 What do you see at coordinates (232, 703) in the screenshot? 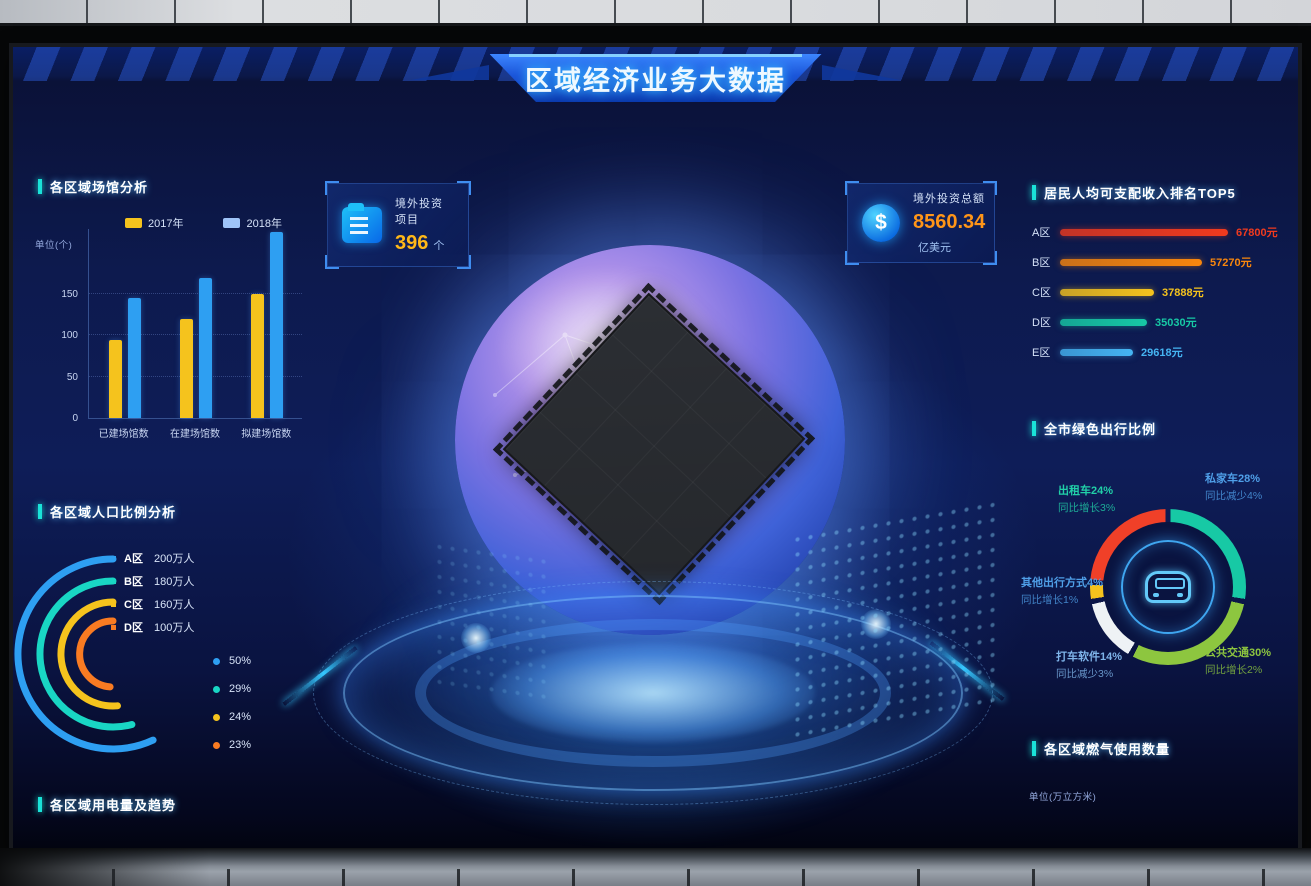
I see `population-percent-legend: 50% 29% 24% 23%` at bounding box center [232, 703].